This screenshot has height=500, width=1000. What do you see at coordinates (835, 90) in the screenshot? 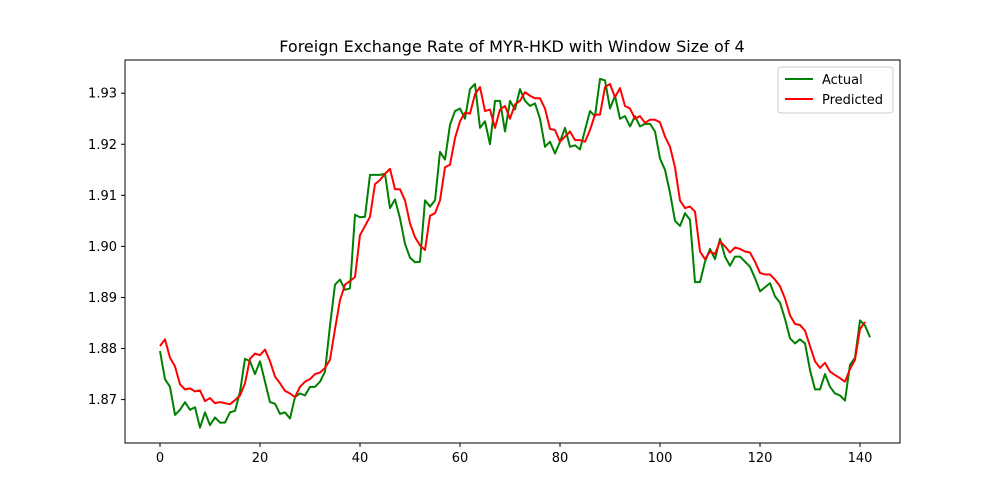
I see `legend: Actual Predicted` at bounding box center [835, 90].